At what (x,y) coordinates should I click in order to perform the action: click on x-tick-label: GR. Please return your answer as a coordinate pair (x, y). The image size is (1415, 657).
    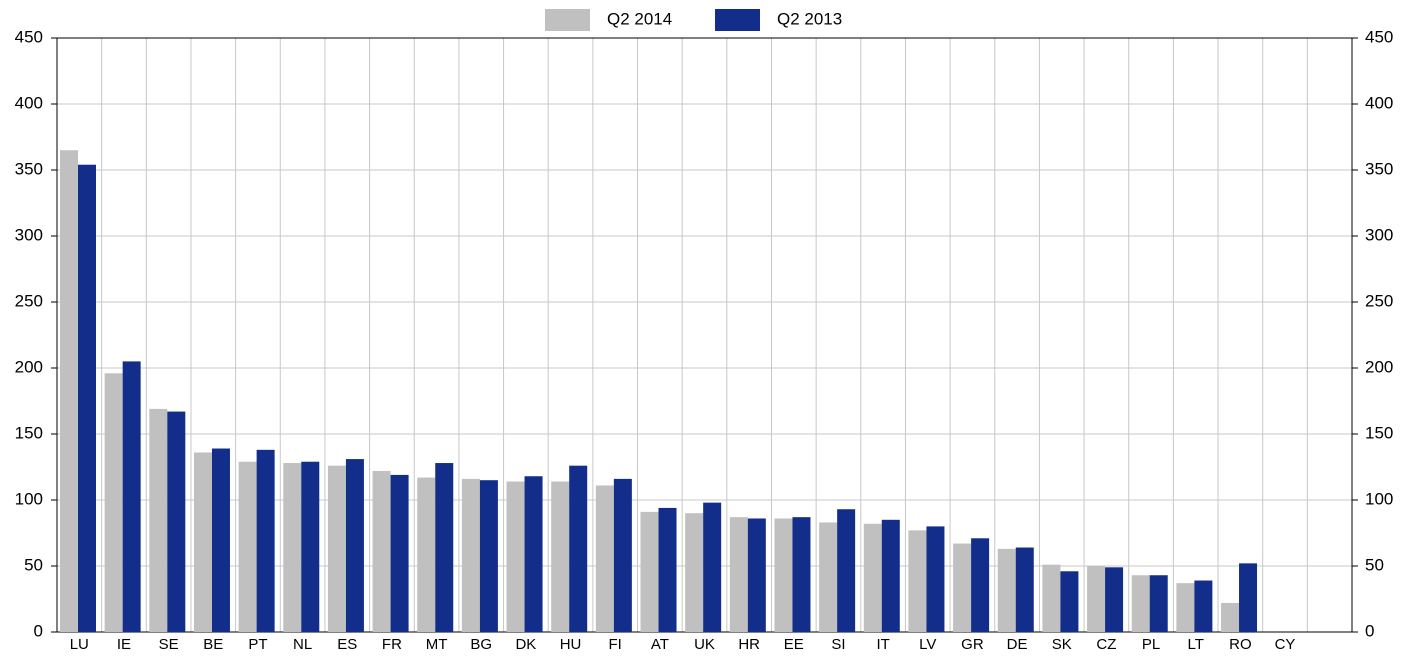
    Looking at the image, I should click on (972, 644).